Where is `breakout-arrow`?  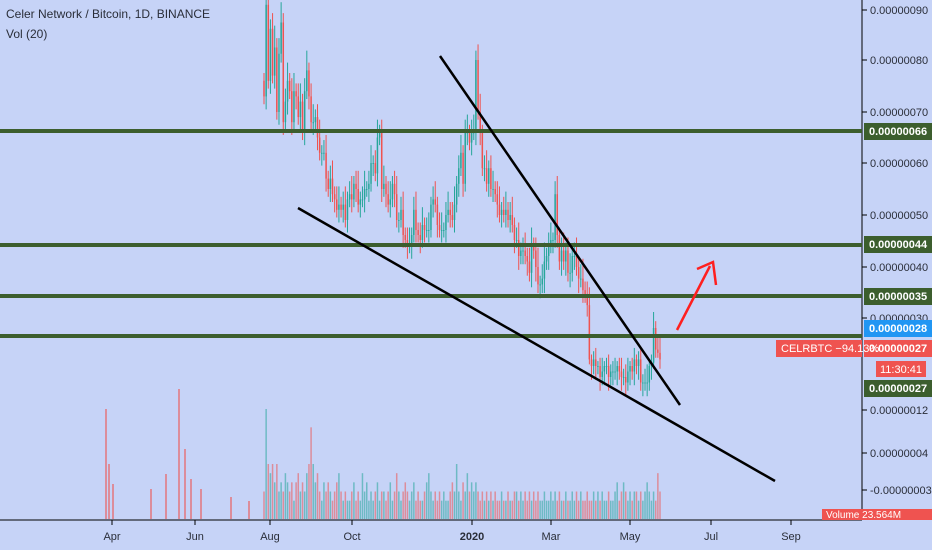
breakout-arrow is located at coordinates (696, 295).